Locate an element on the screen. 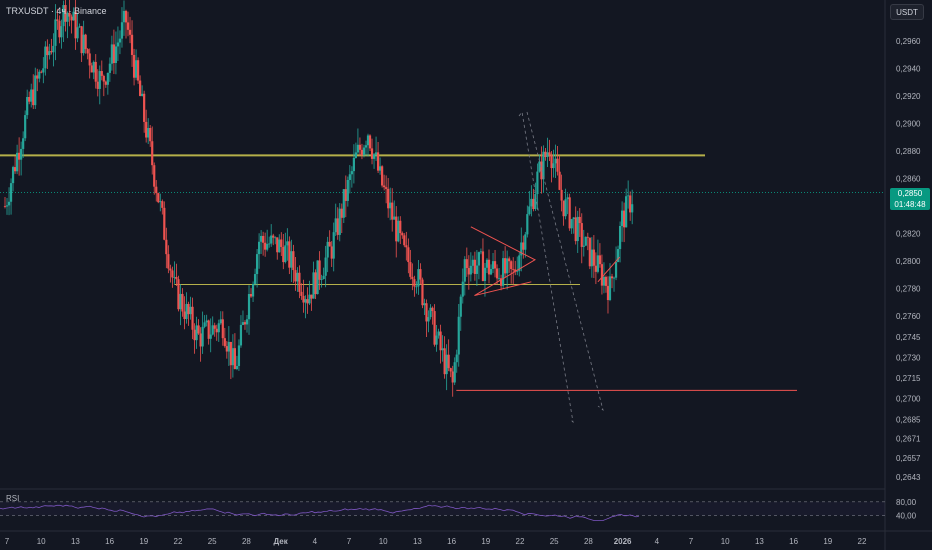 This screenshot has width=932, height=550. time-axis-label: 13 is located at coordinates (759, 541).